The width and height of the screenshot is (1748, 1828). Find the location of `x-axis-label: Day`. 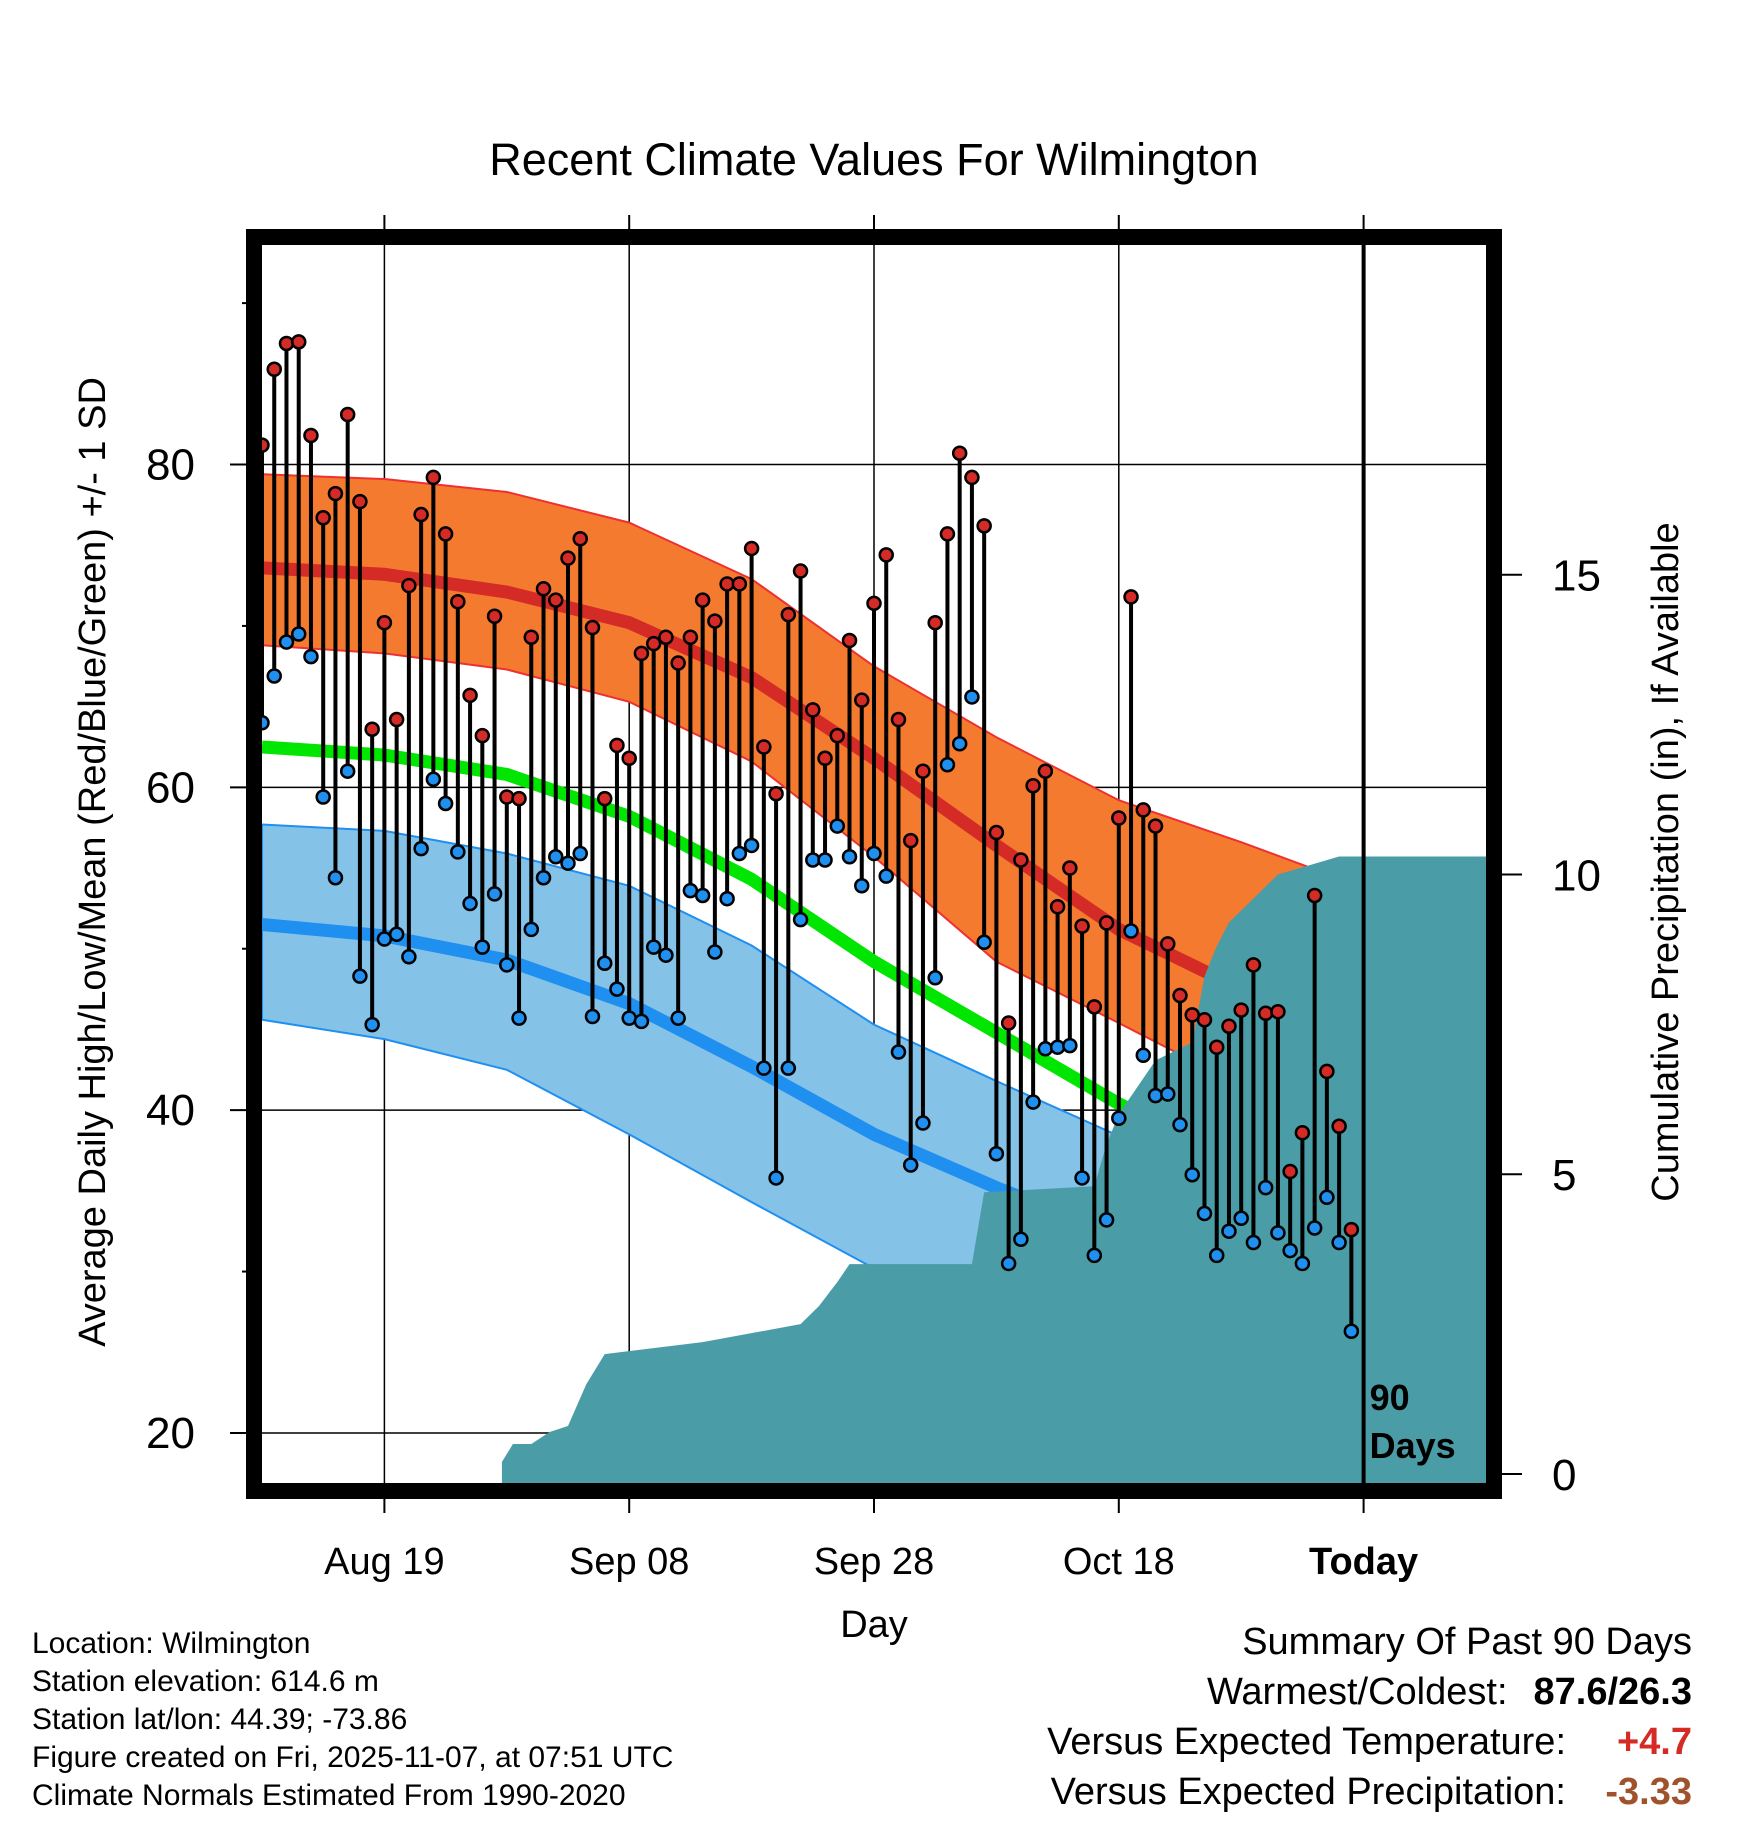

x-axis-label: Day is located at coordinates (874, 1625).